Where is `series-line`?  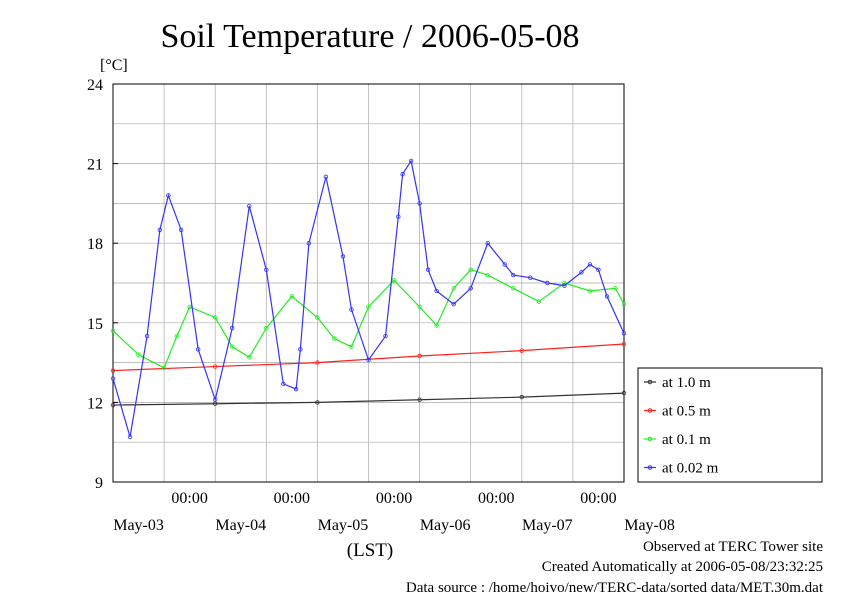 series-line is located at coordinates (368, 399).